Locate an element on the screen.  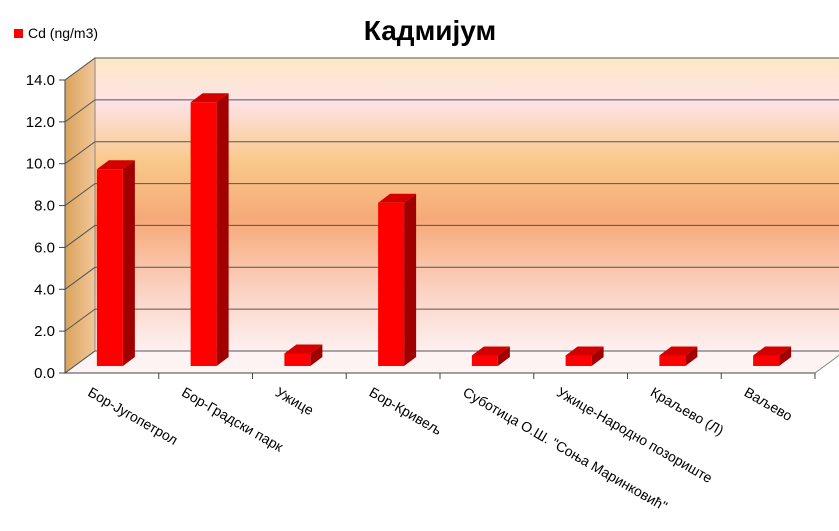
y-tick-label: 8.0 is located at coordinates (44, 206).